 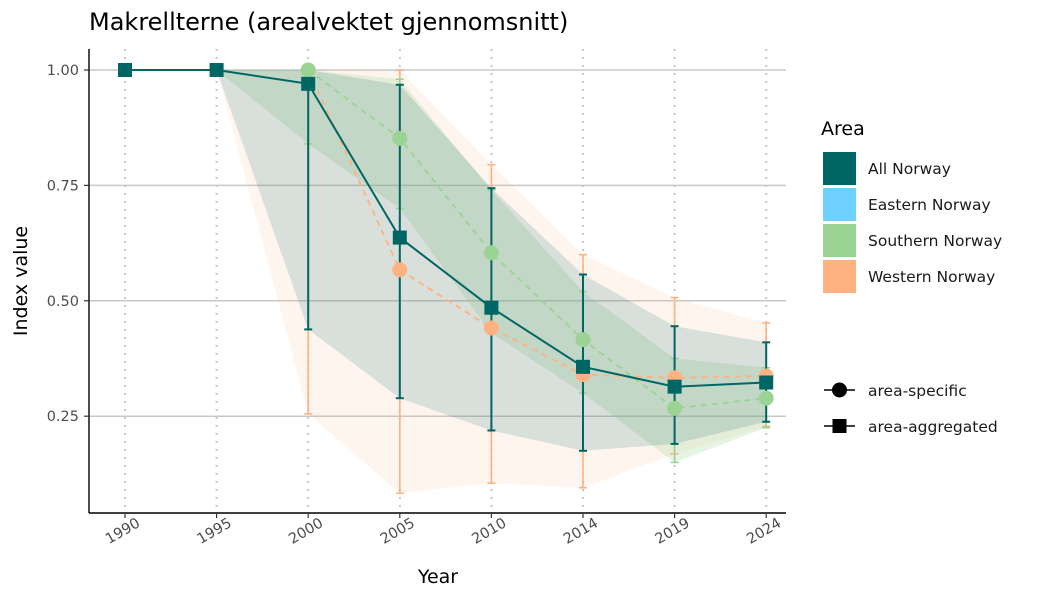 What do you see at coordinates (843, 129) in the screenshot?
I see `legend-area-title: Area` at bounding box center [843, 129].